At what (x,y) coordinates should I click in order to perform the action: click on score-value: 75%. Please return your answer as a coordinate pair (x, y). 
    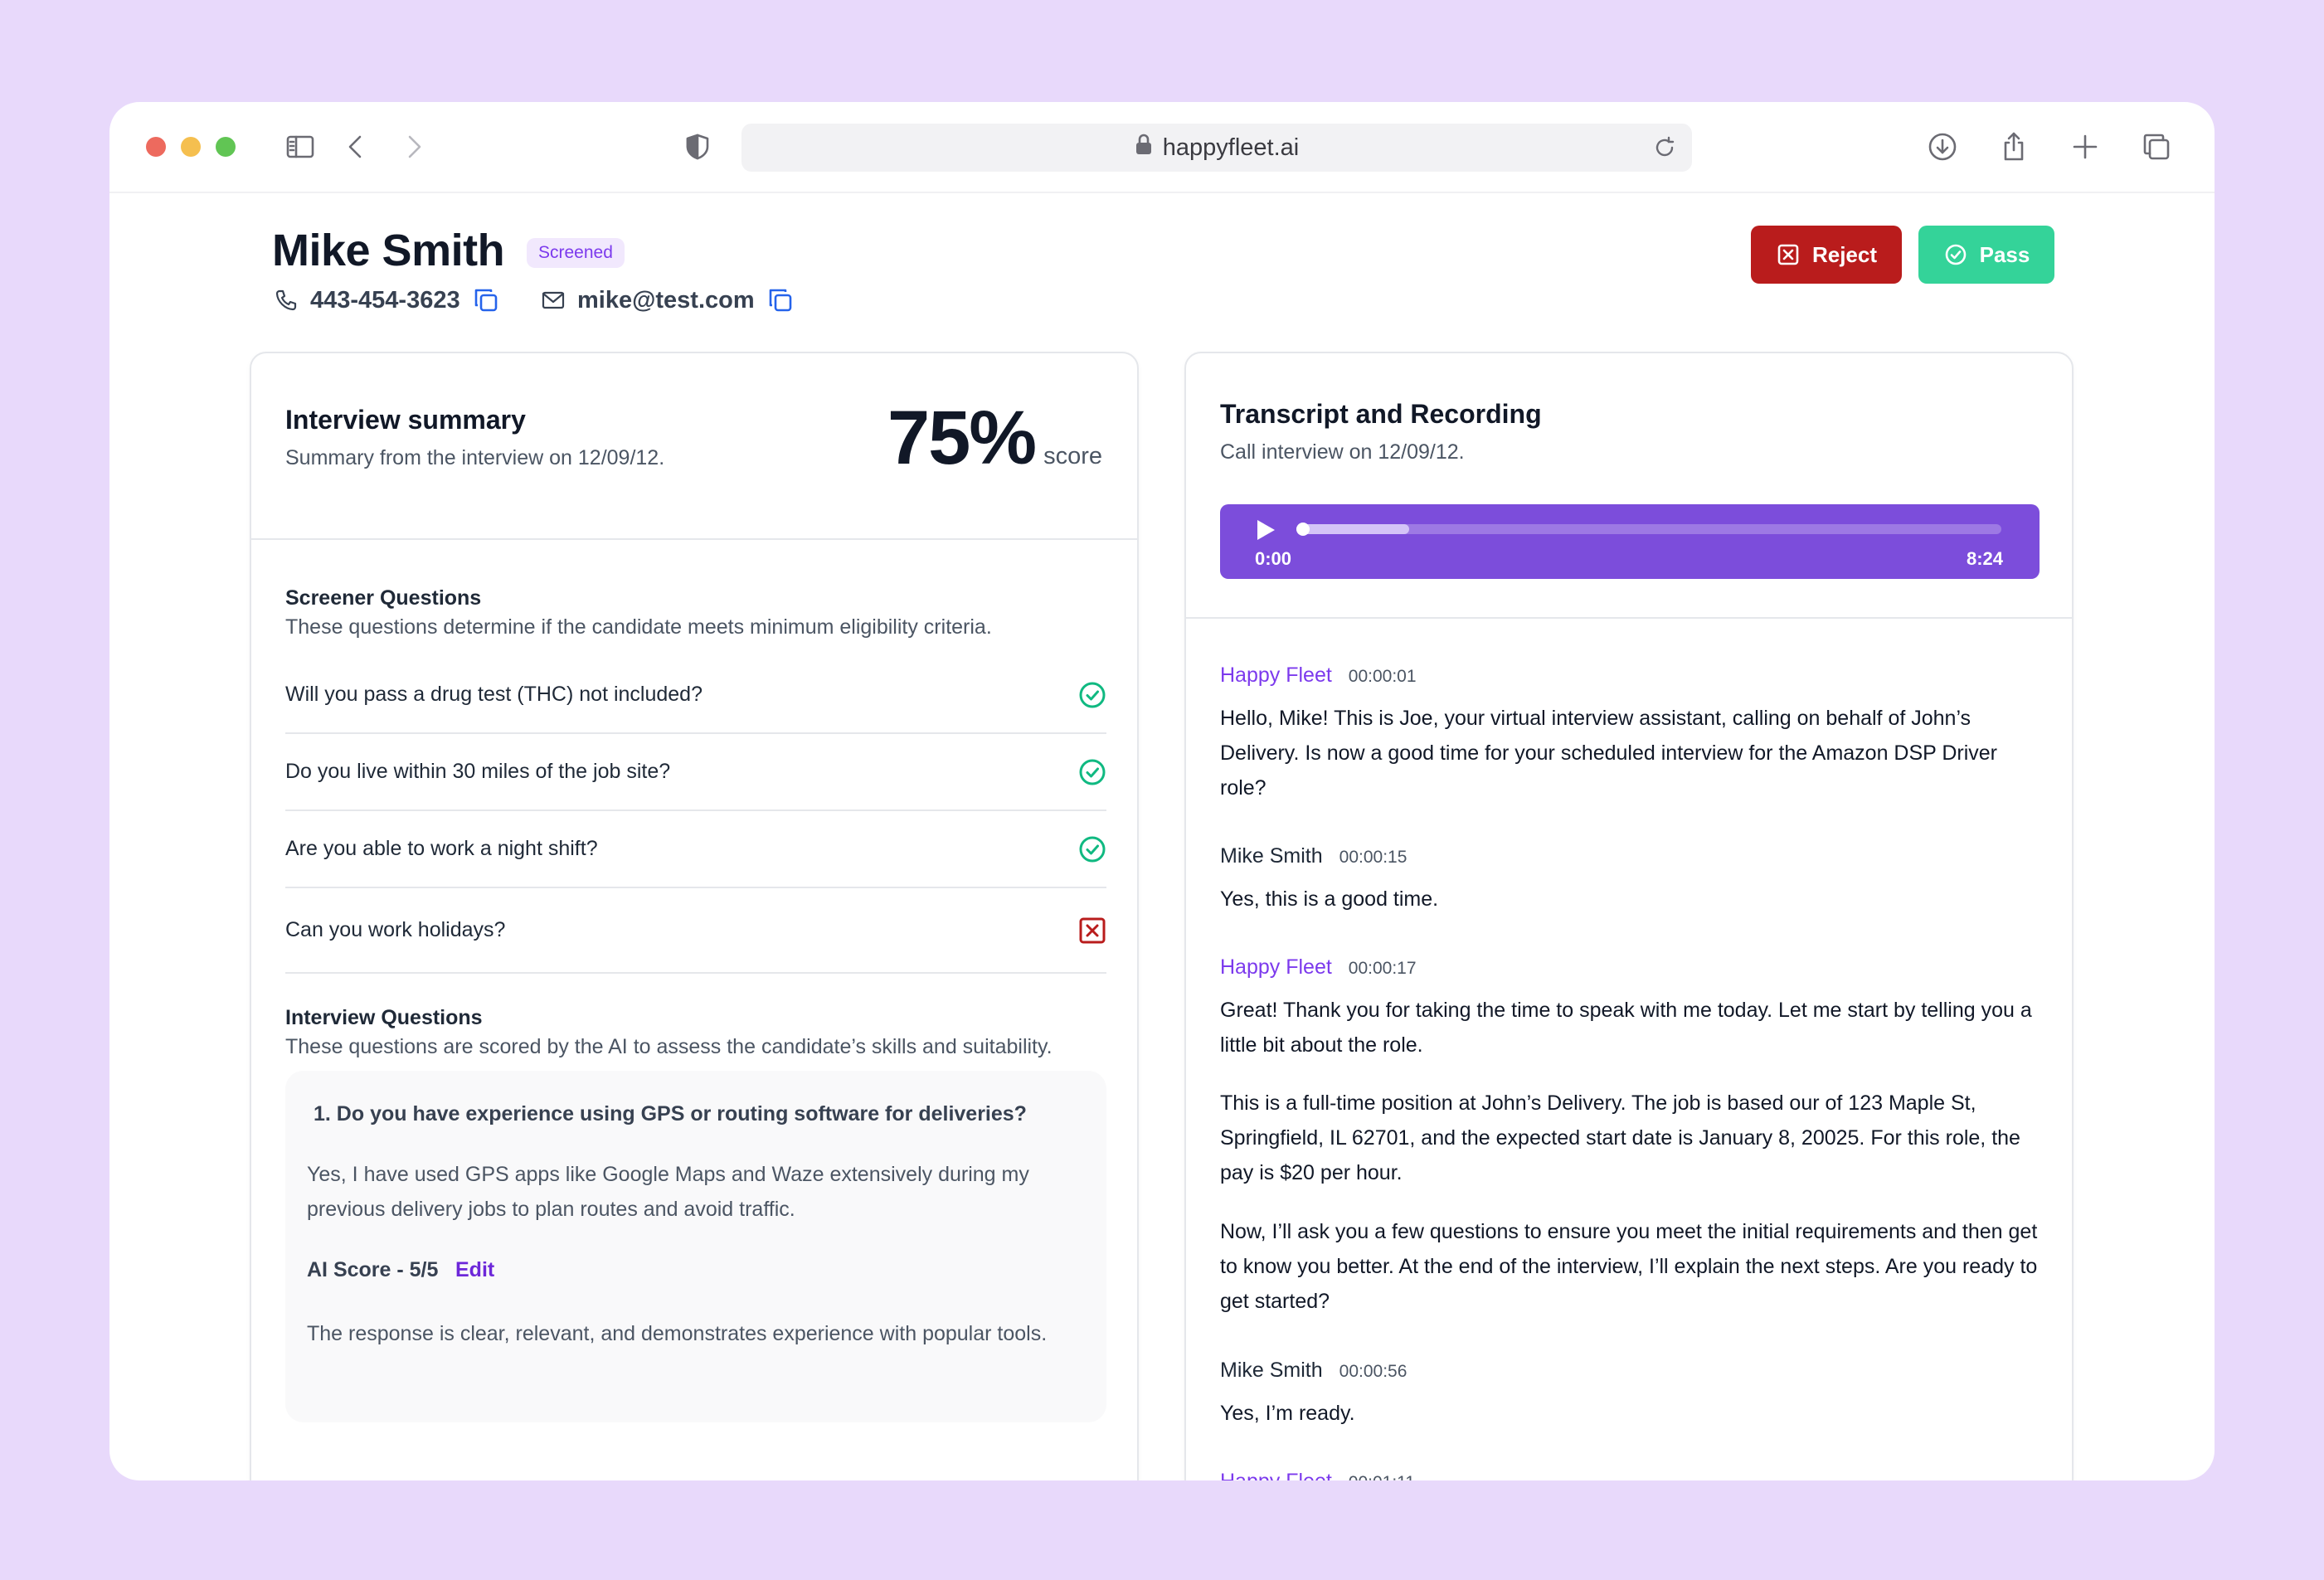
    Looking at the image, I should click on (962, 438).